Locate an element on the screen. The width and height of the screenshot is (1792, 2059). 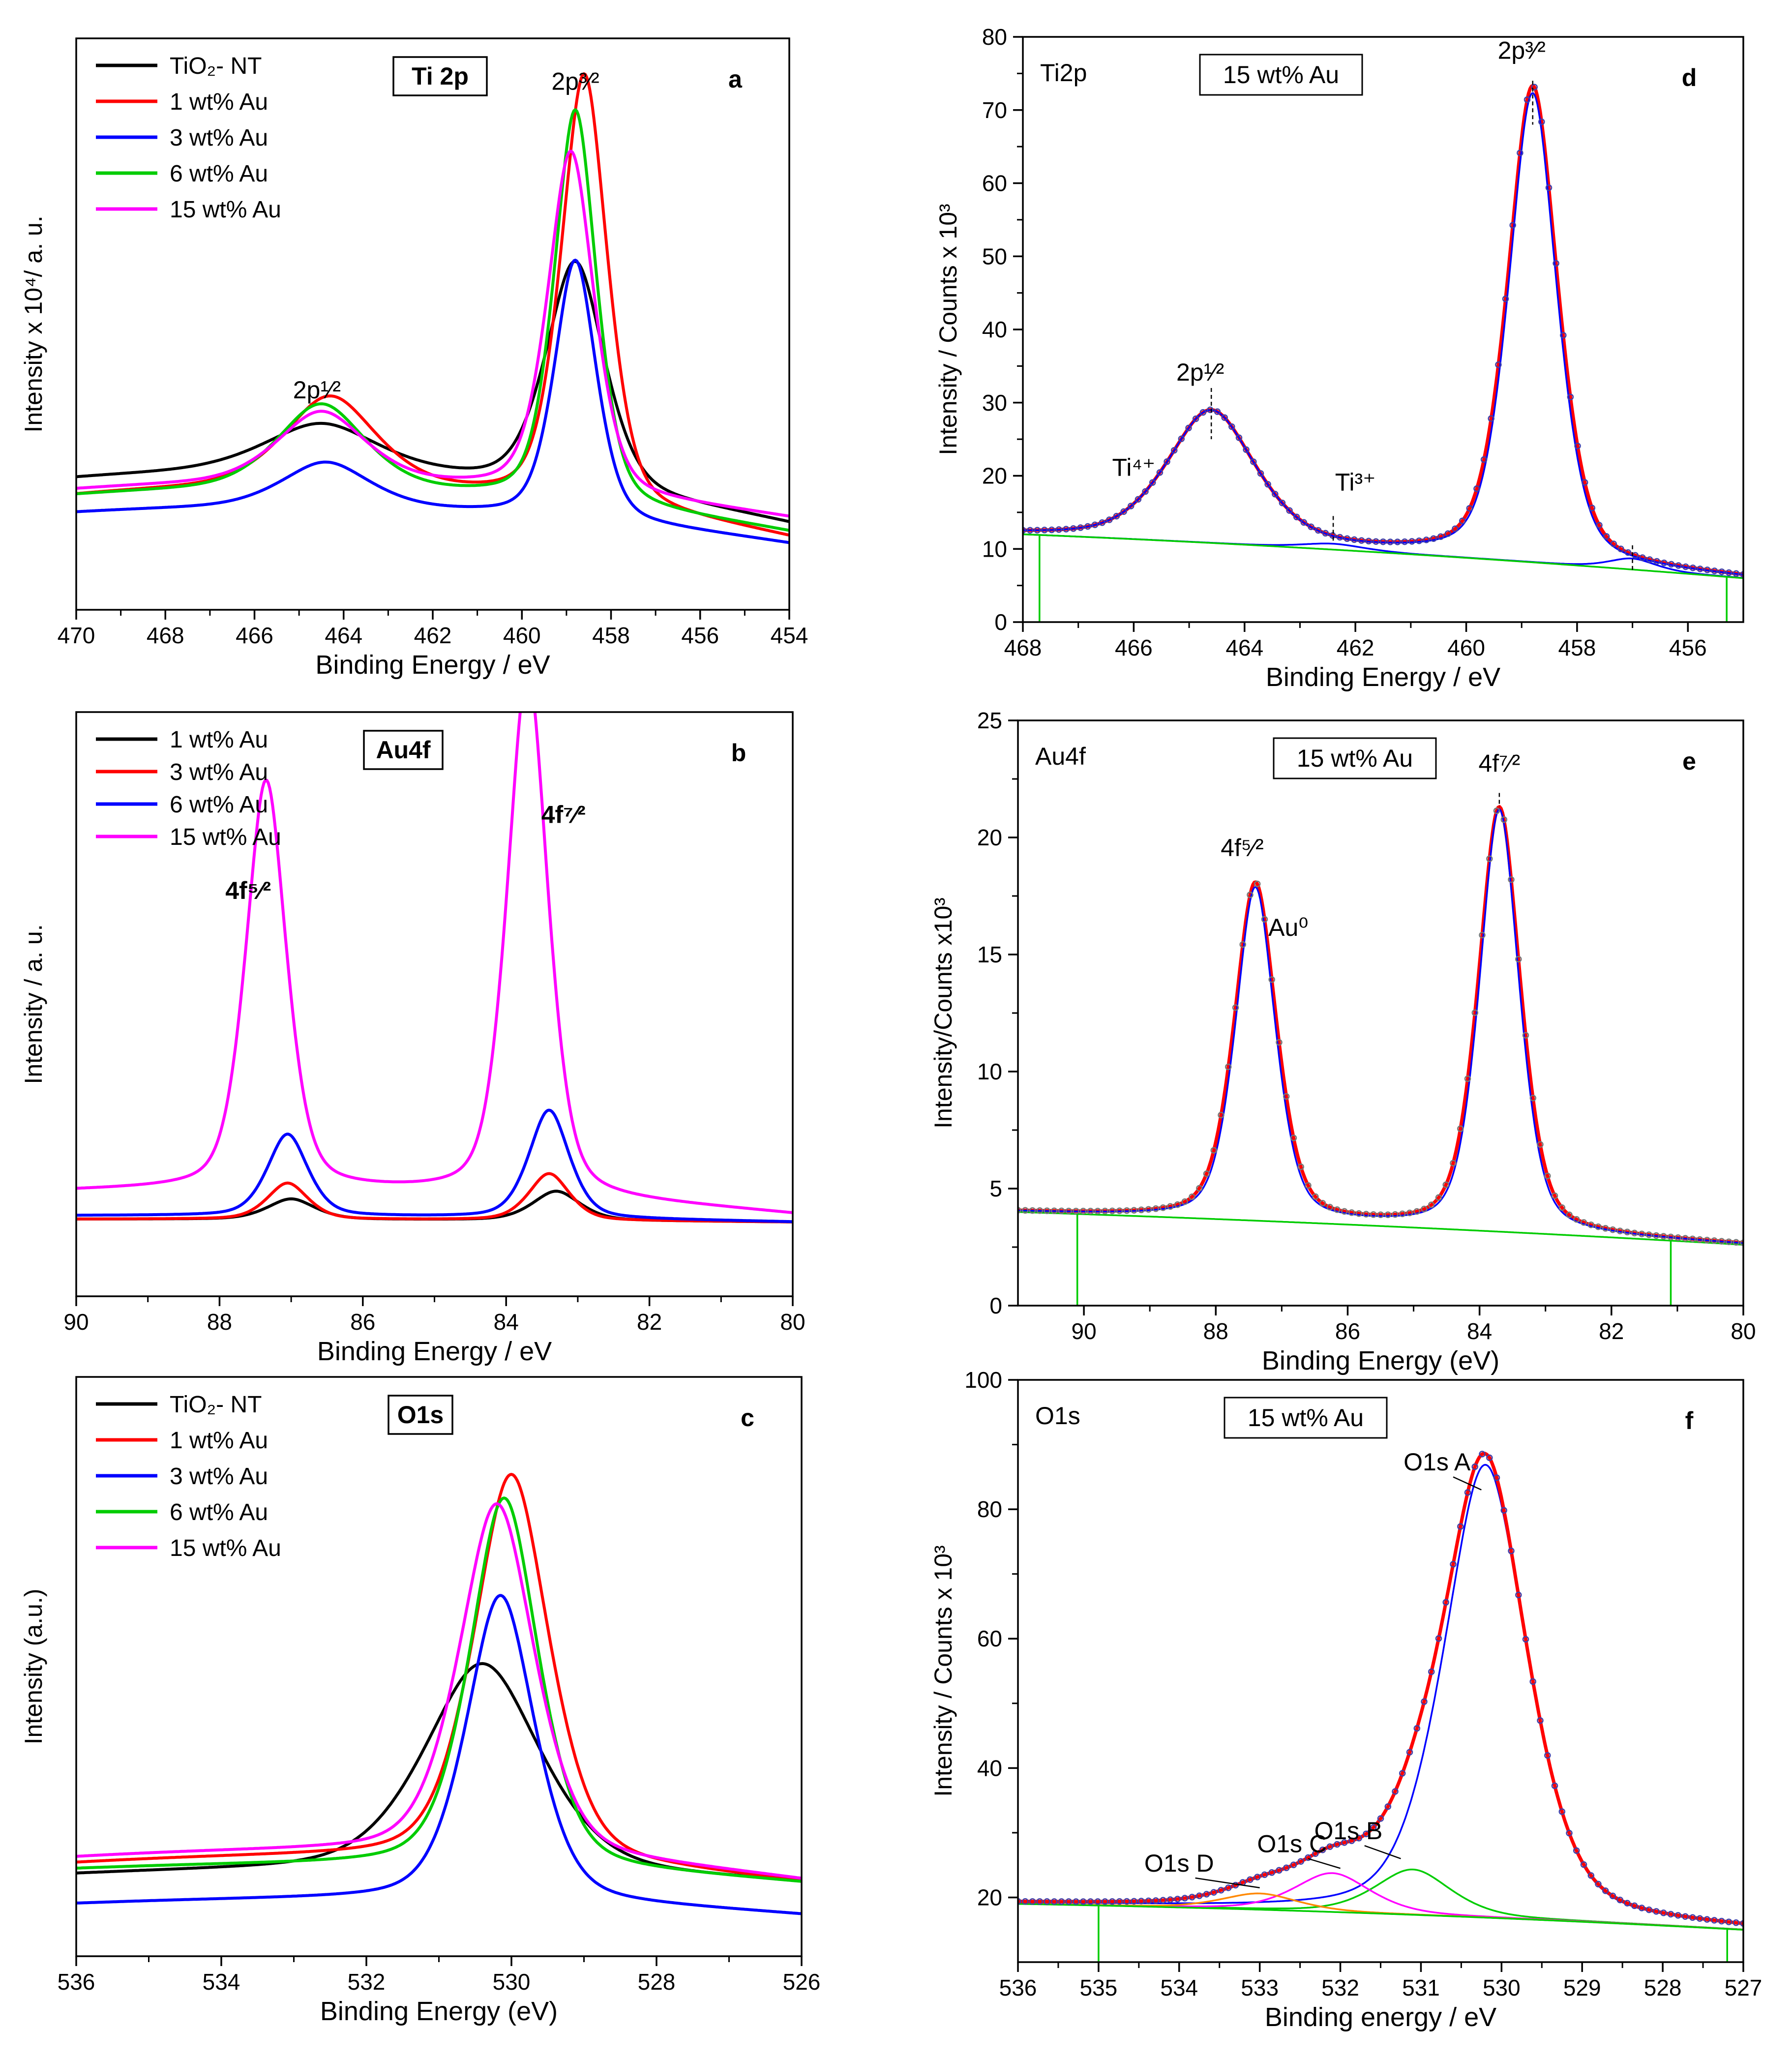
panel-letter: e is located at coordinates (1689, 761).